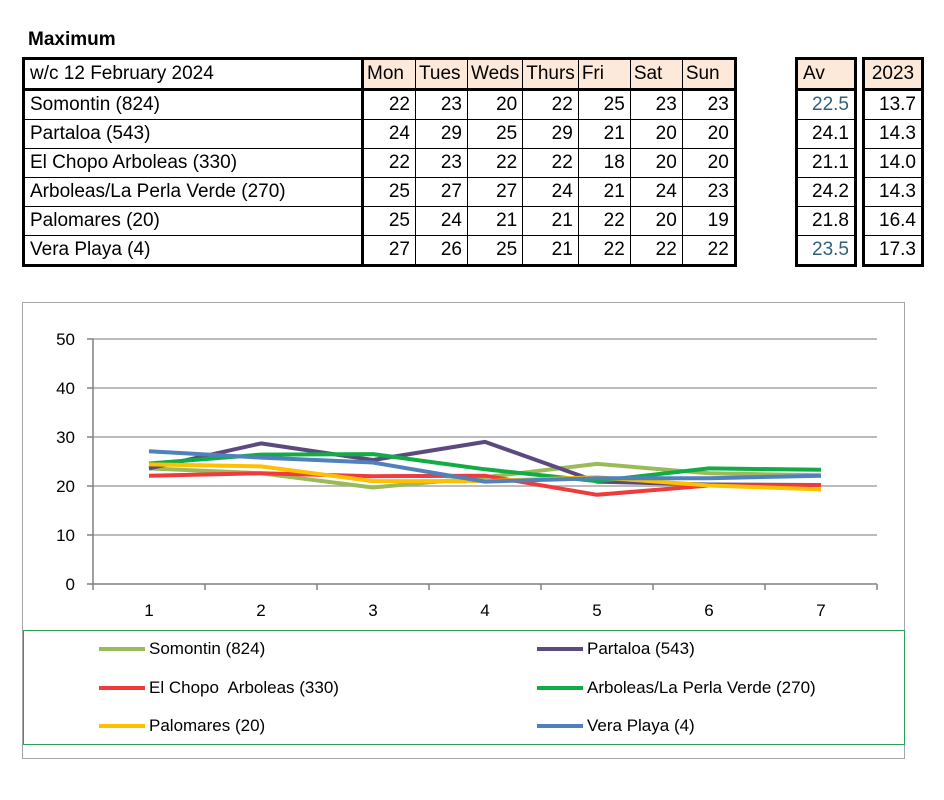 Image resolution: width=944 pixels, height=800 pixels. Describe the element at coordinates (656, 192) in the screenshot. I see `temperature-cell: 24` at that location.